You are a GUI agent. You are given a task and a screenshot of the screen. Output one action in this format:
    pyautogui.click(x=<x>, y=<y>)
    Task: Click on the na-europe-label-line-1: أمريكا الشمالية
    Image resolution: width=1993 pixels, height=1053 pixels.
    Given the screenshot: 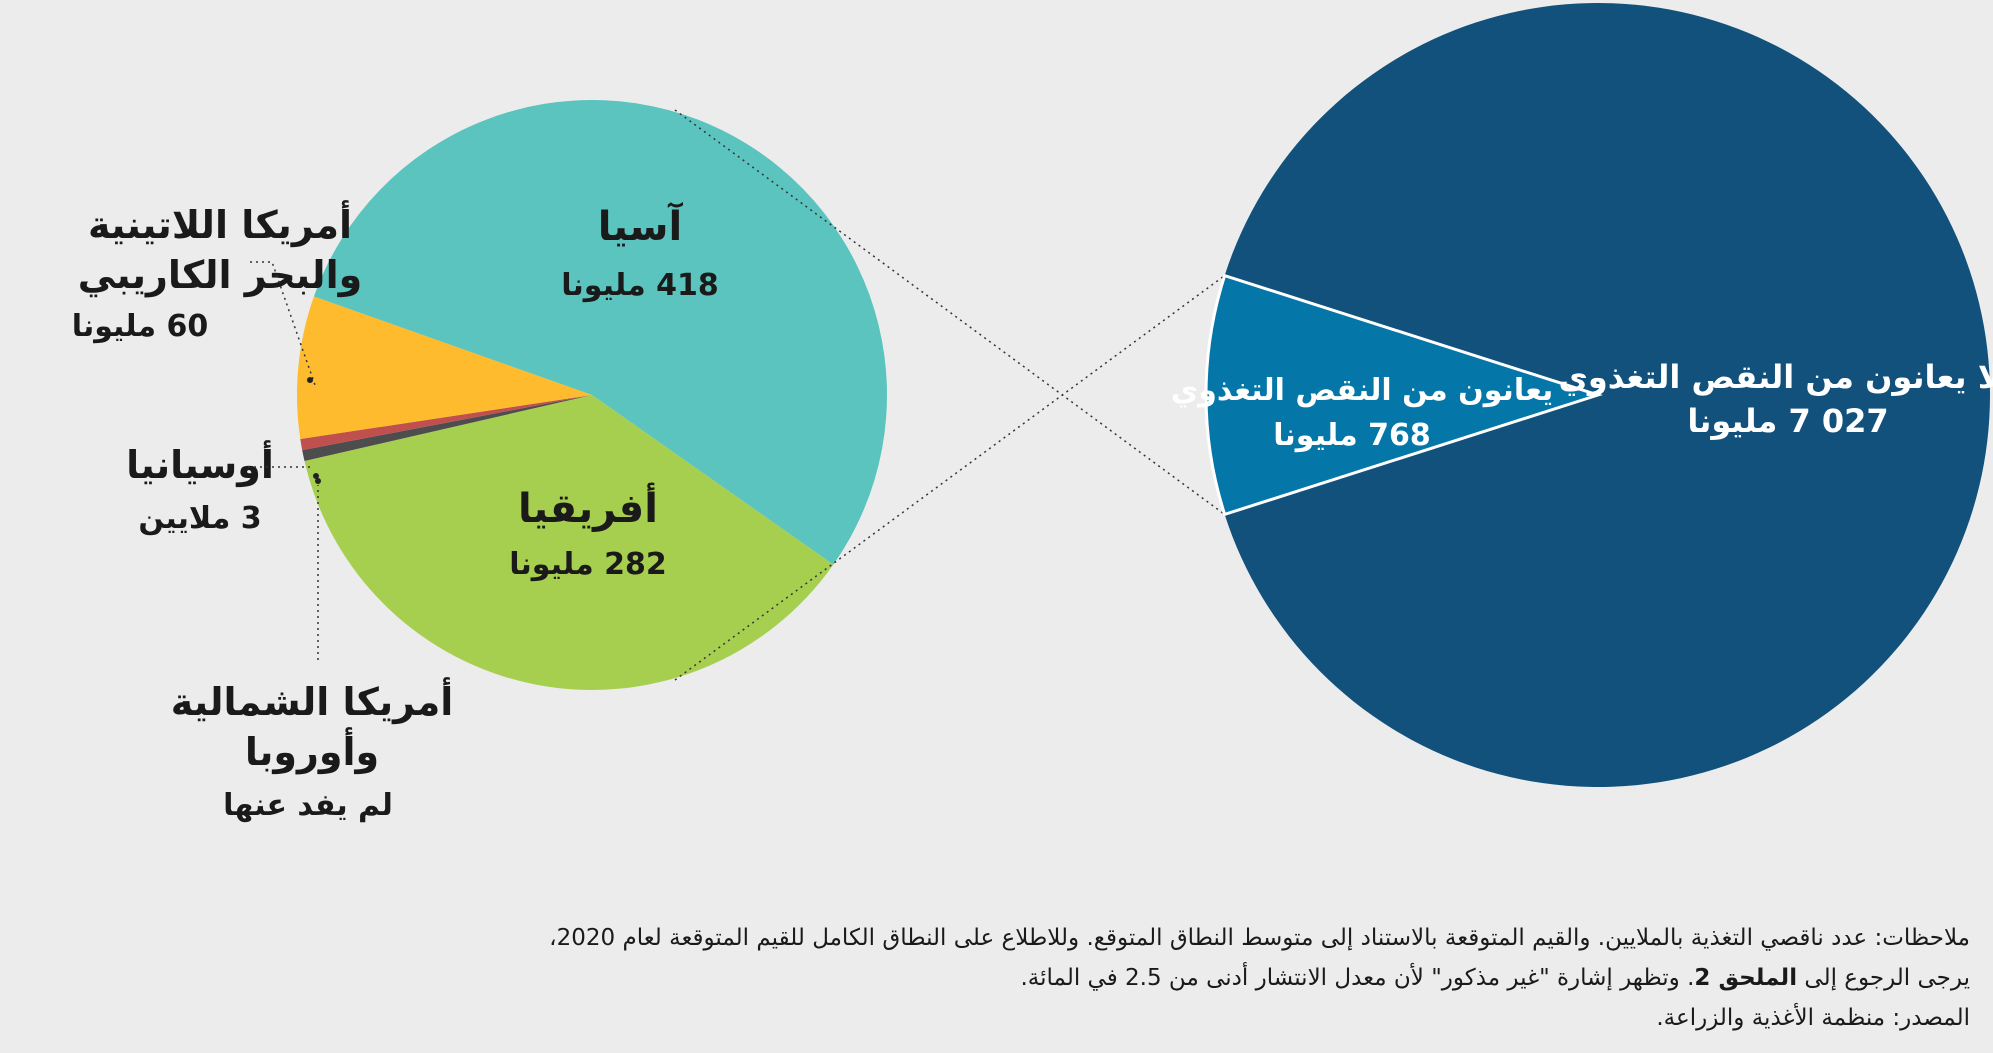 What is the action you would take?
    pyautogui.click(x=312, y=700)
    